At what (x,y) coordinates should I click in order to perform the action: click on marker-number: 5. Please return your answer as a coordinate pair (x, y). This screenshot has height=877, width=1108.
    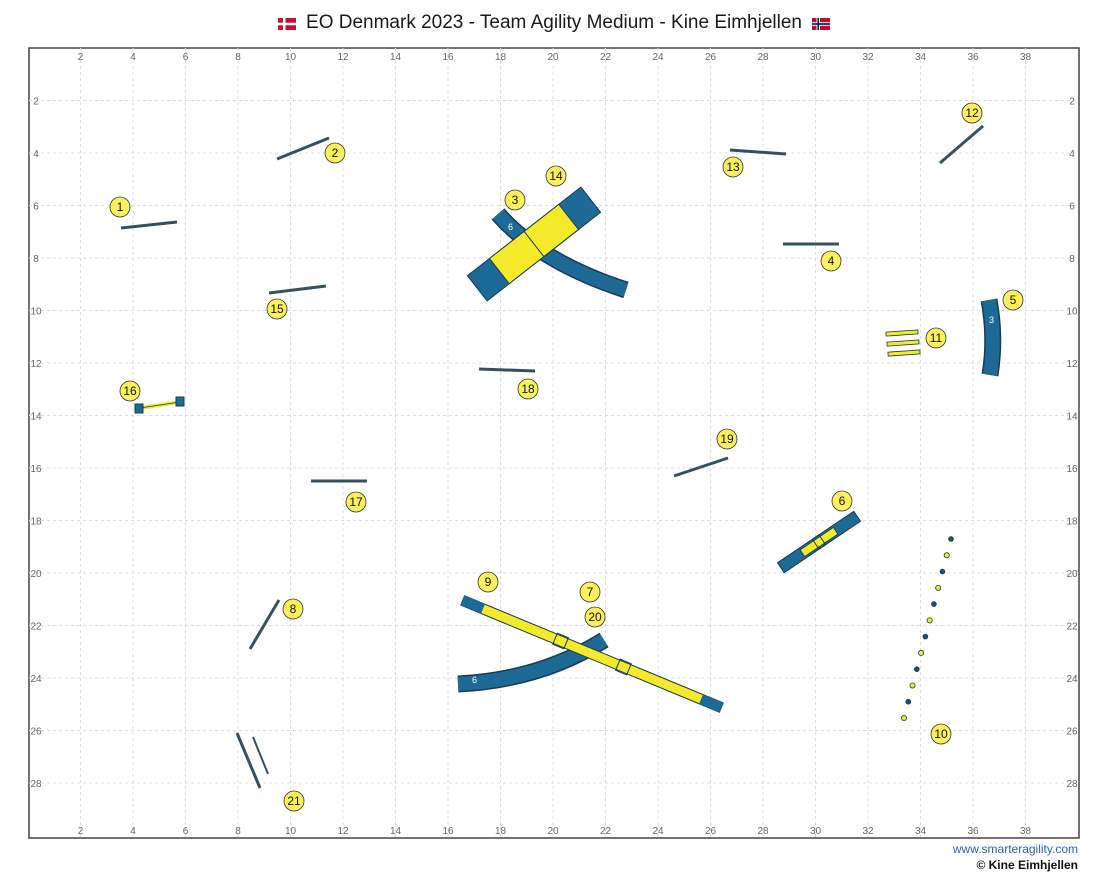
    Looking at the image, I should click on (1013, 300).